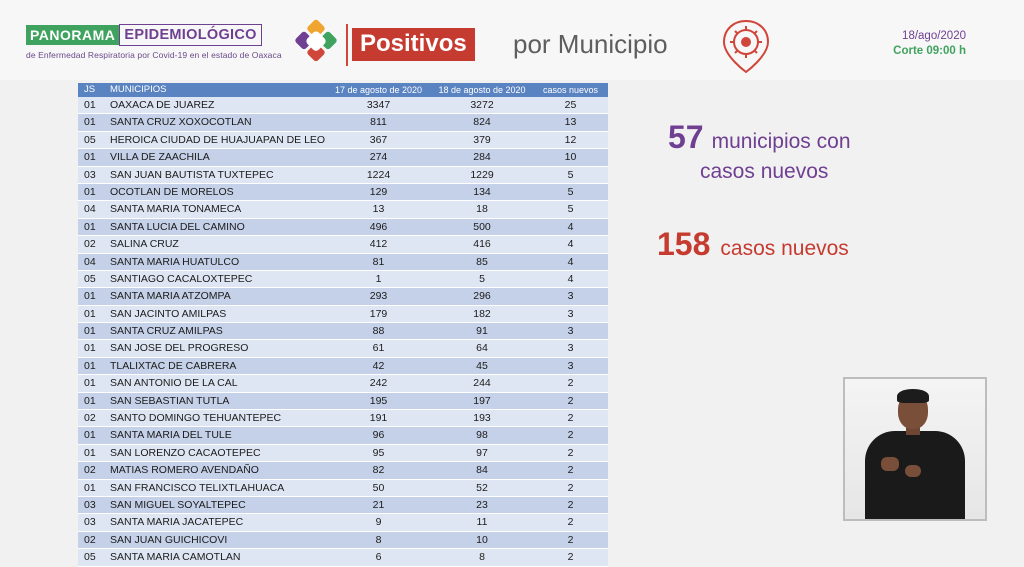  What do you see at coordinates (378, 105) in the screenshot?
I see `cell-17-agosto: 3347` at bounding box center [378, 105].